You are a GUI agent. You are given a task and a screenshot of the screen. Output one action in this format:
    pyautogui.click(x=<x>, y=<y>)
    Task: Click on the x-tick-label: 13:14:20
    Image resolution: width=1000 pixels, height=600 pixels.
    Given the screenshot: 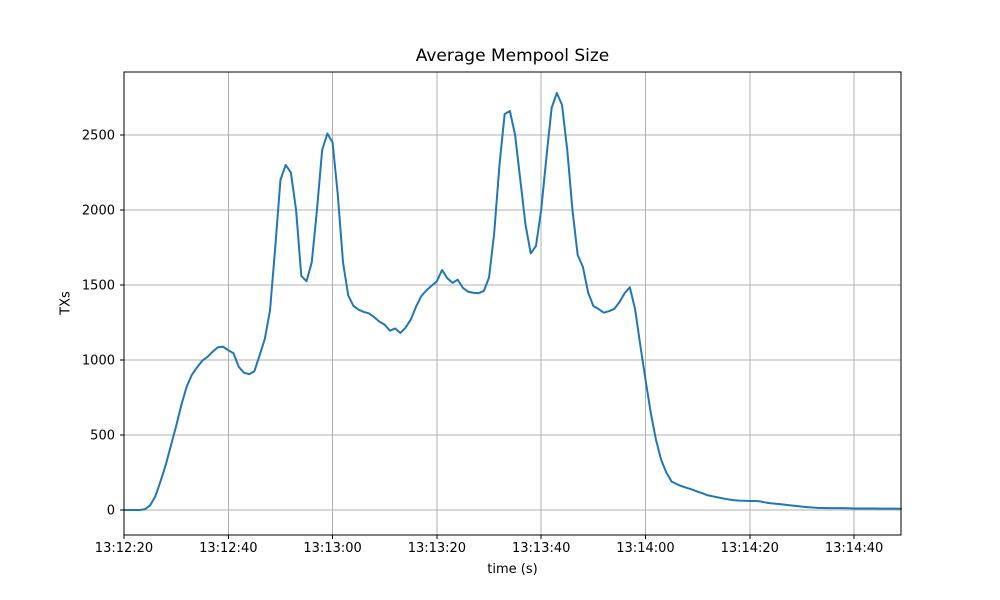 What is the action you would take?
    pyautogui.click(x=750, y=548)
    